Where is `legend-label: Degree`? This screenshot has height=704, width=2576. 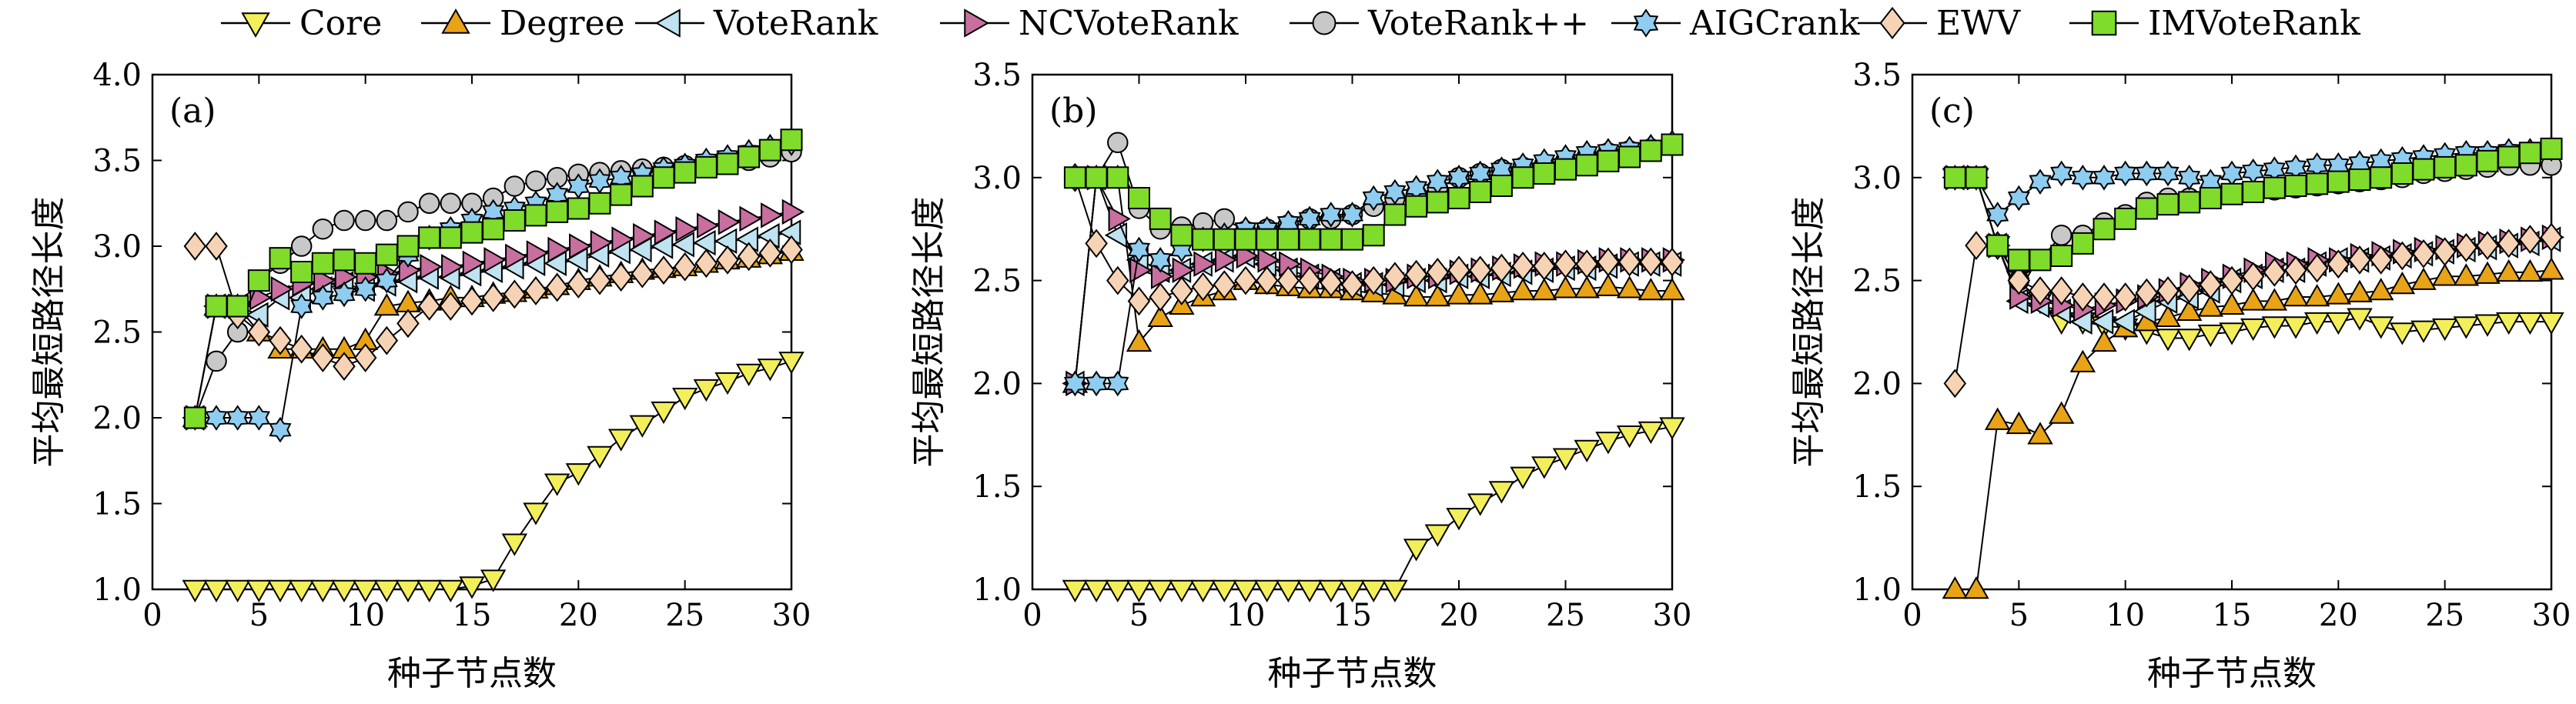 legend-label: Degree is located at coordinates (562, 24).